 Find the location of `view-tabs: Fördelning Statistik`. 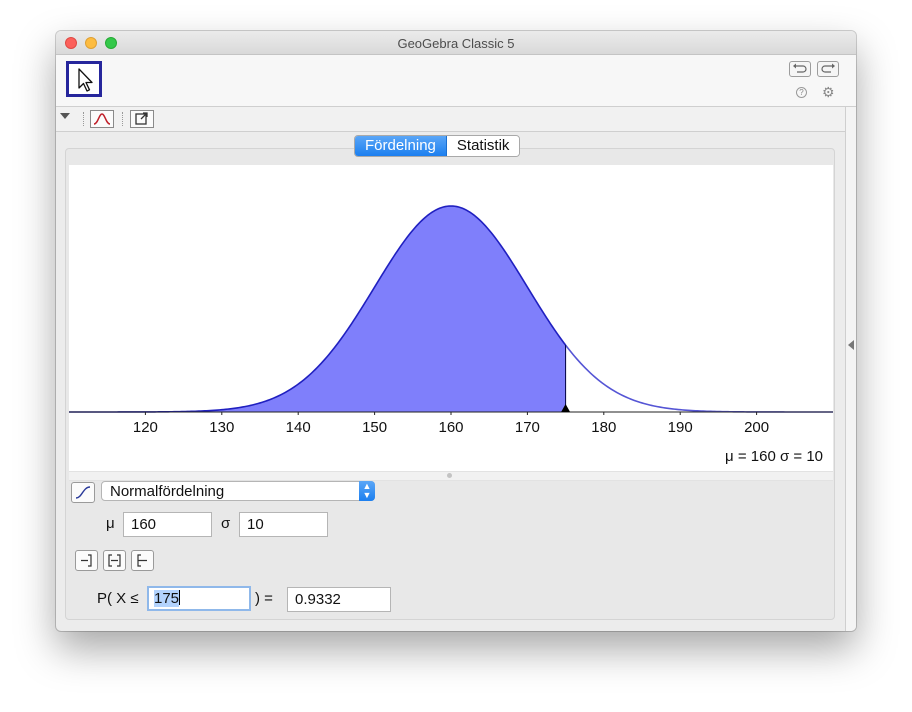

view-tabs: Fördelning Statistik is located at coordinates (437, 146).